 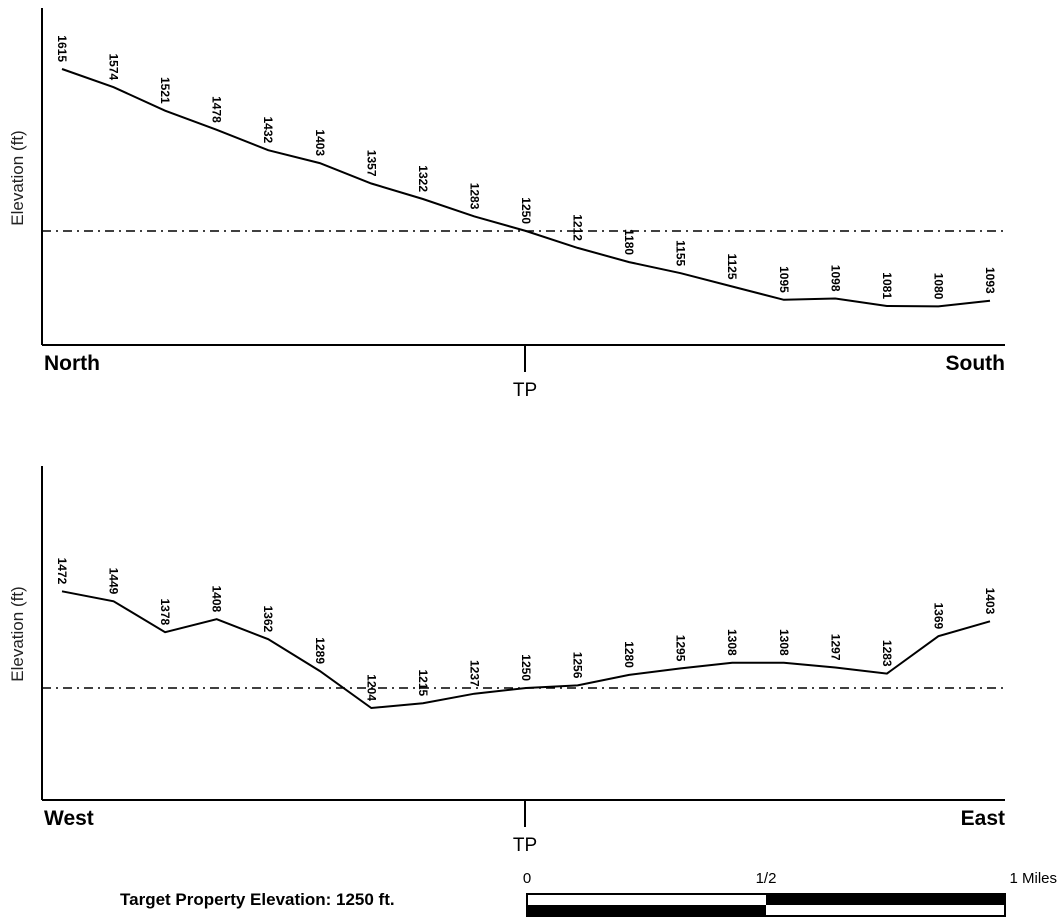 What do you see at coordinates (975, 363) in the screenshot?
I see `south-label: South` at bounding box center [975, 363].